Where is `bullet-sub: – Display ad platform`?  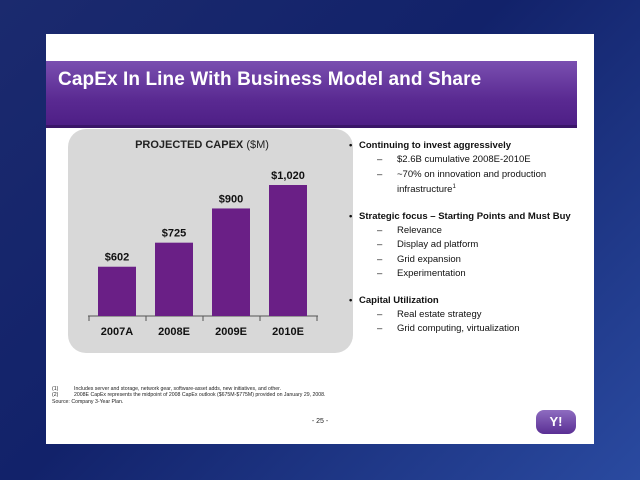 bullet-sub: – Display ad platform is located at coordinates (469, 245).